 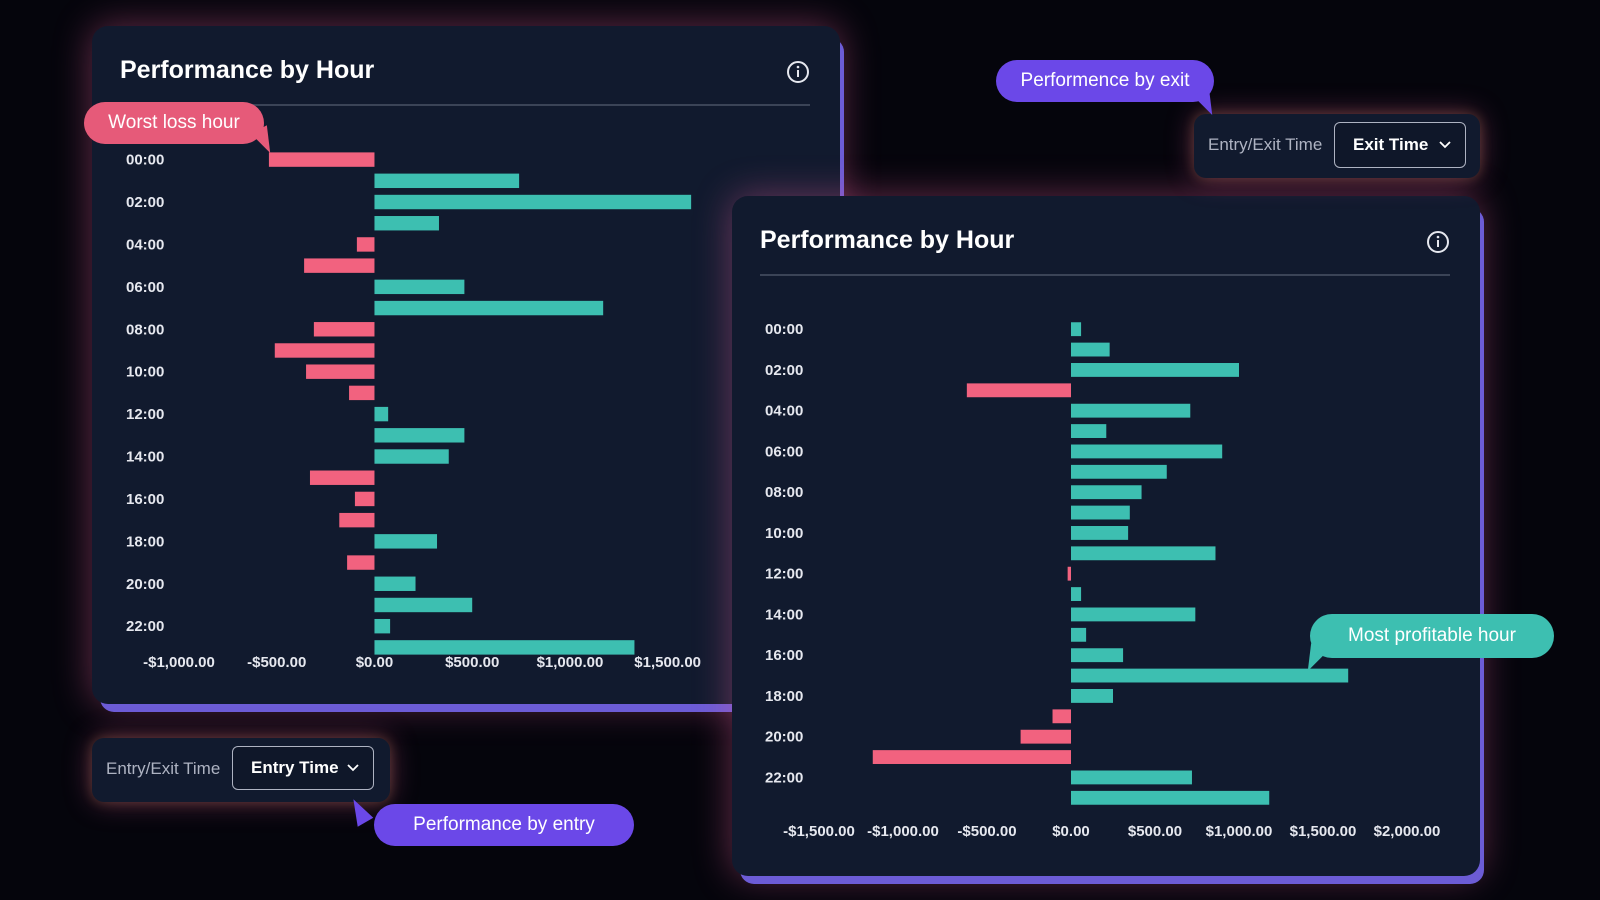 I want to click on x-tick-label: -$1,500.00, so click(x=819, y=831).